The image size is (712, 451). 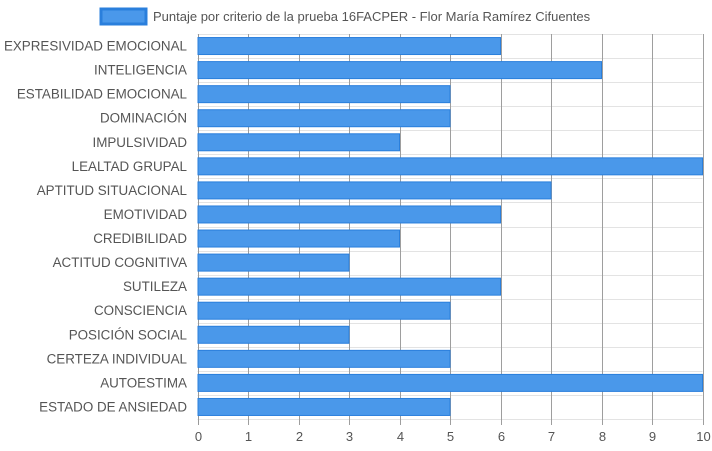 I want to click on category-label: SUTILEZA, so click(x=155, y=286).